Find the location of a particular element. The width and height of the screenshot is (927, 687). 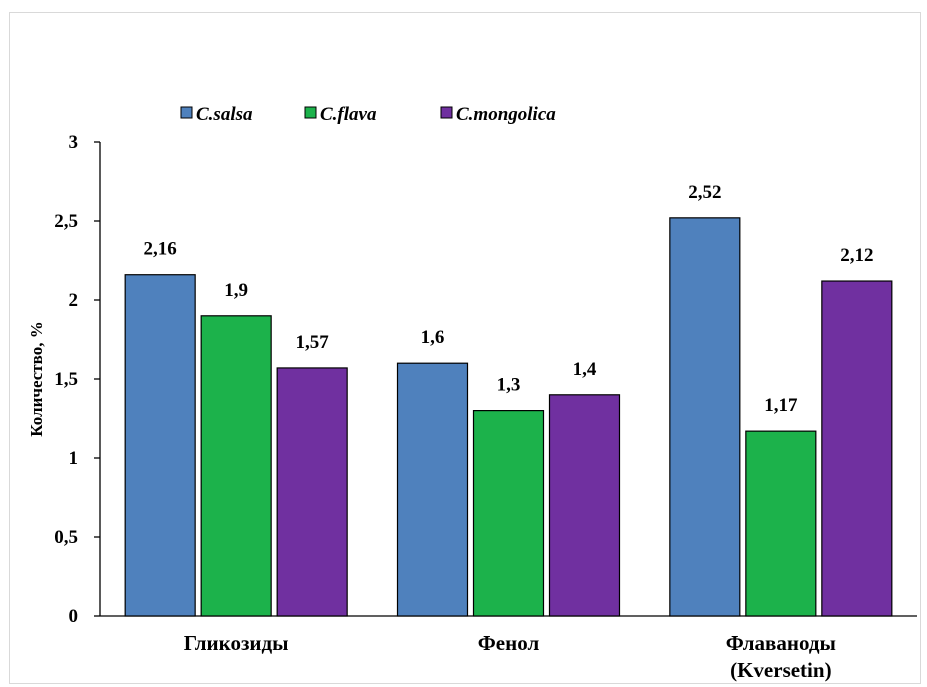

legend-label: C.flava is located at coordinates (348, 114).